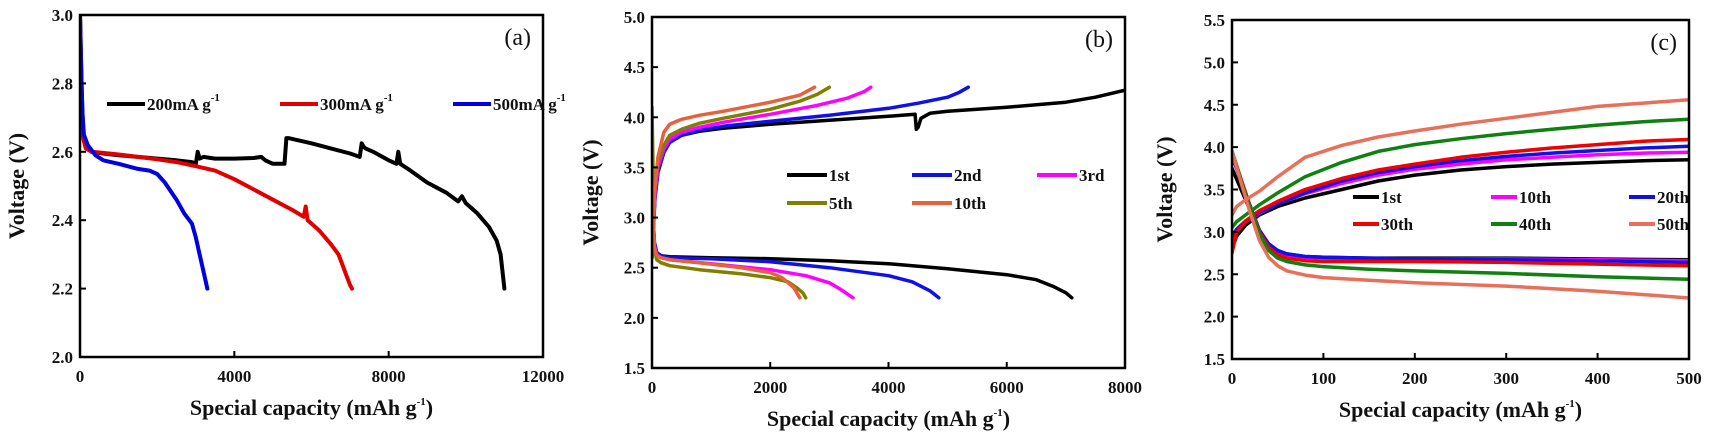 The width and height of the screenshot is (1710, 440). I want to click on legend-item: 40th, so click(1521, 224).